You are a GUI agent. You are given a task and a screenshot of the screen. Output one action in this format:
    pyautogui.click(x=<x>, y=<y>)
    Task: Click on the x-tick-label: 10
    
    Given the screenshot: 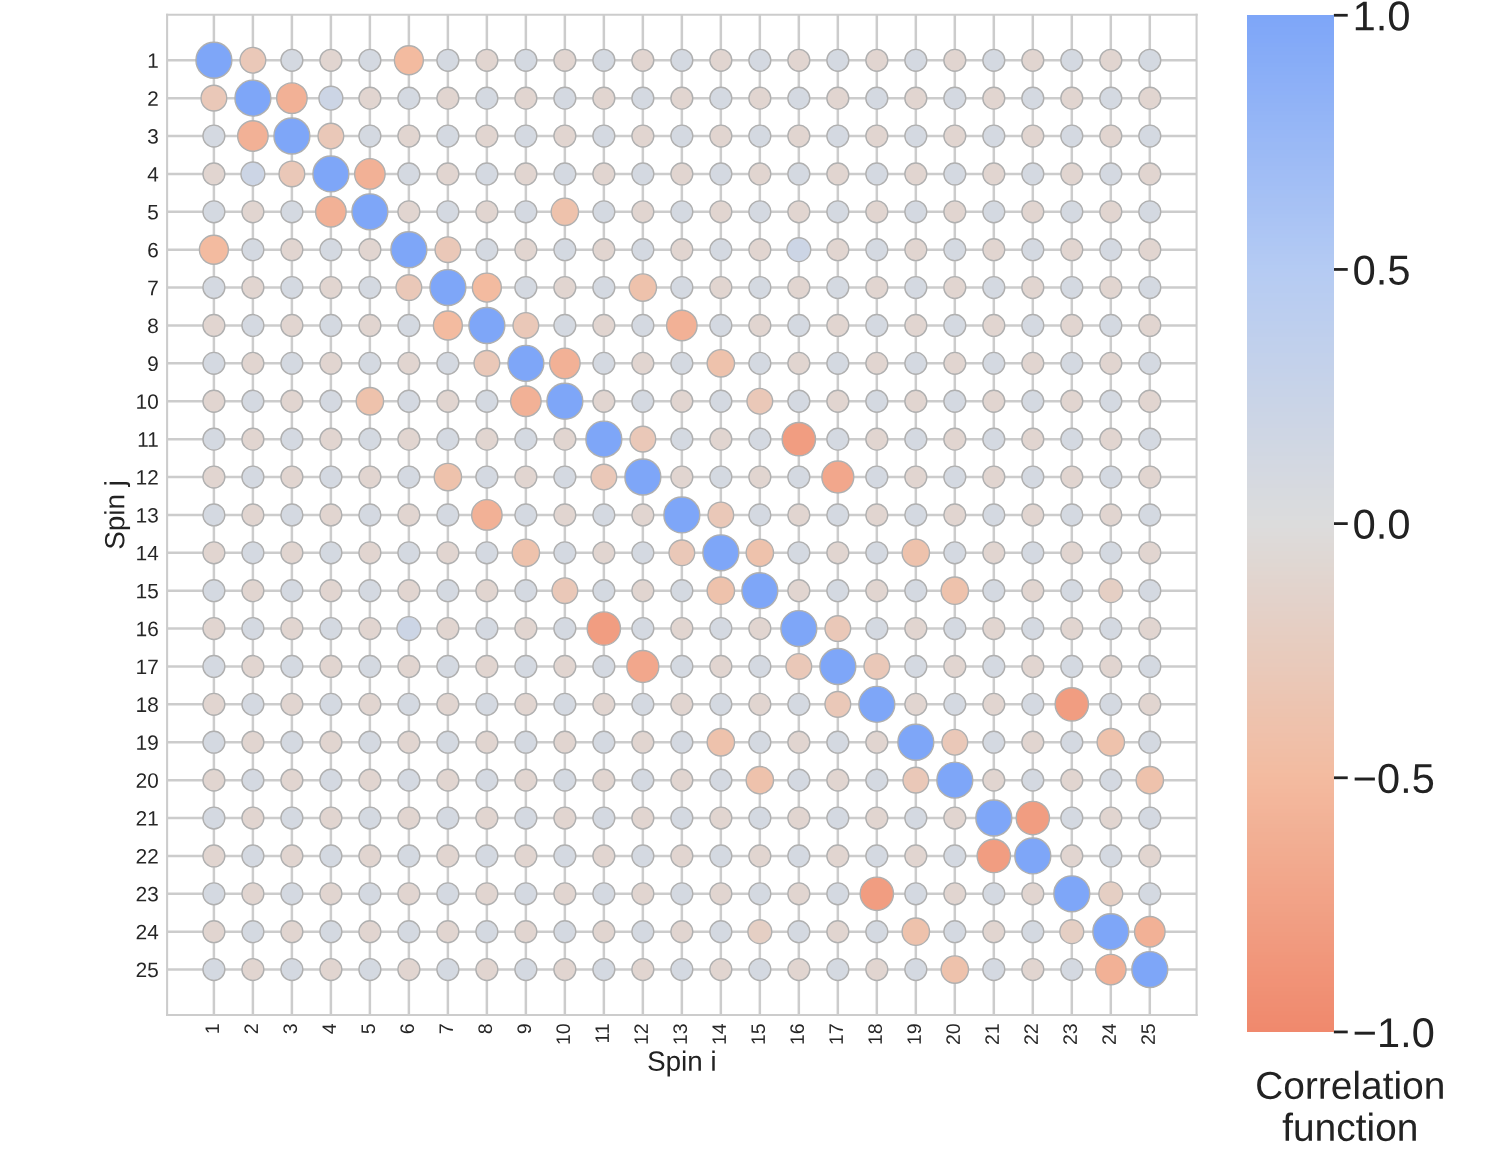 What is the action you would take?
    pyautogui.click(x=563, y=1034)
    